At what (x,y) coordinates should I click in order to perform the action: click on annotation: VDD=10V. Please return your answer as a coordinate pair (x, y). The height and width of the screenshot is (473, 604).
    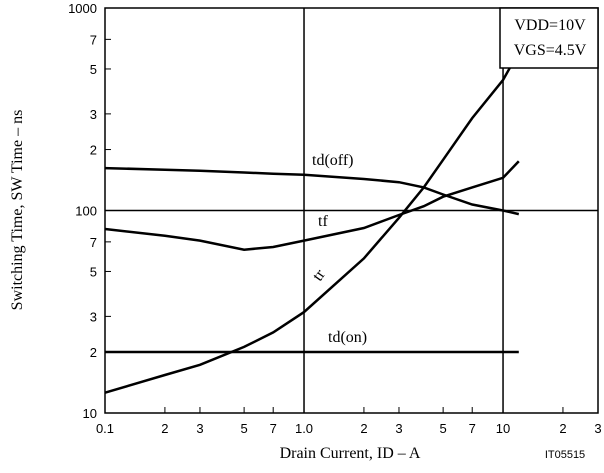
    Looking at the image, I should click on (550, 25).